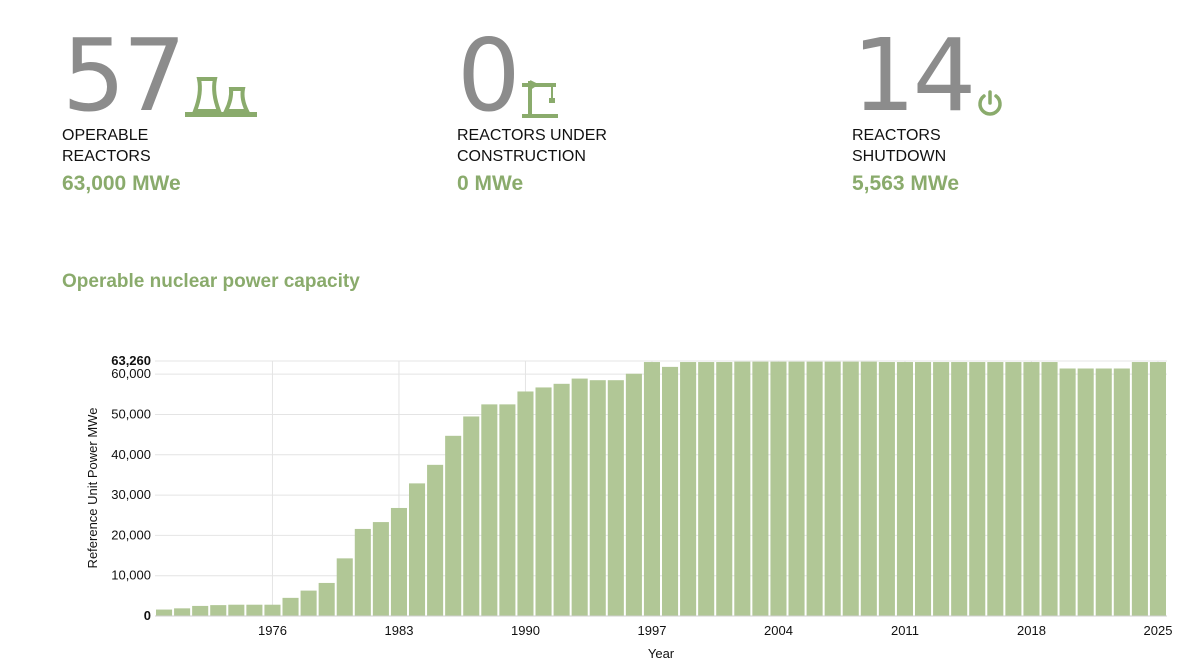 This screenshot has height=667, width=1200. Describe the element at coordinates (417, 549) in the screenshot. I see `bar-1984` at that location.